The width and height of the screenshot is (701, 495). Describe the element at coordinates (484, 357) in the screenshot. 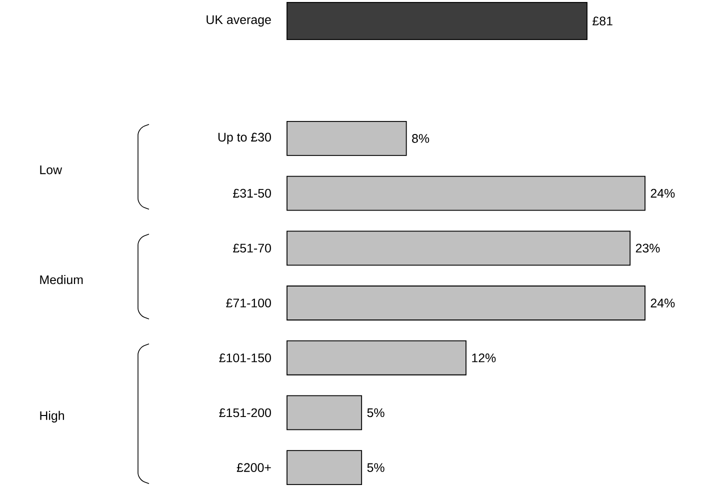

I see `data-label: 12%` at that location.